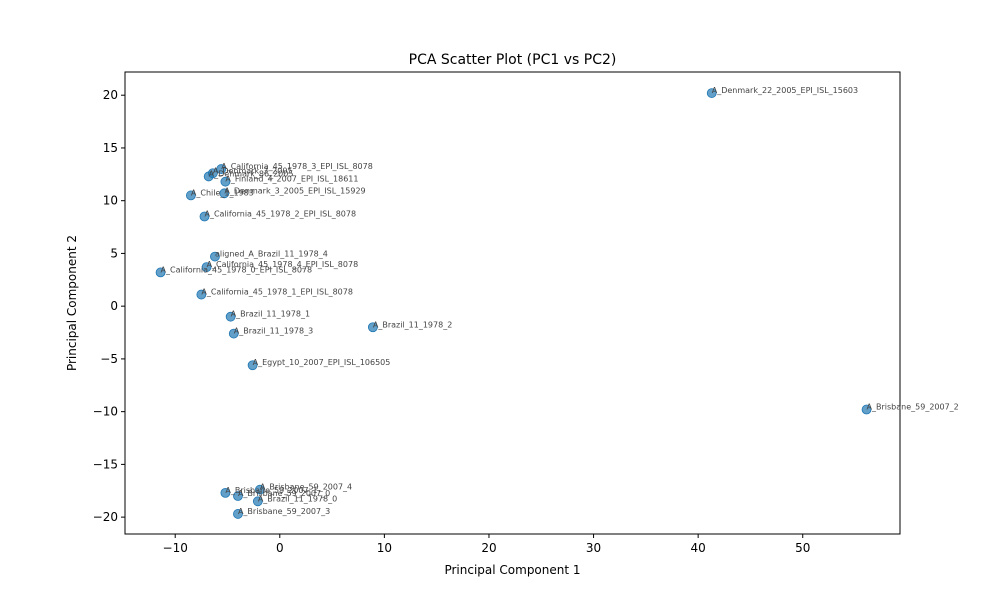  What do you see at coordinates (175, 548) in the screenshot?
I see `x-tick-label: −10` at bounding box center [175, 548].